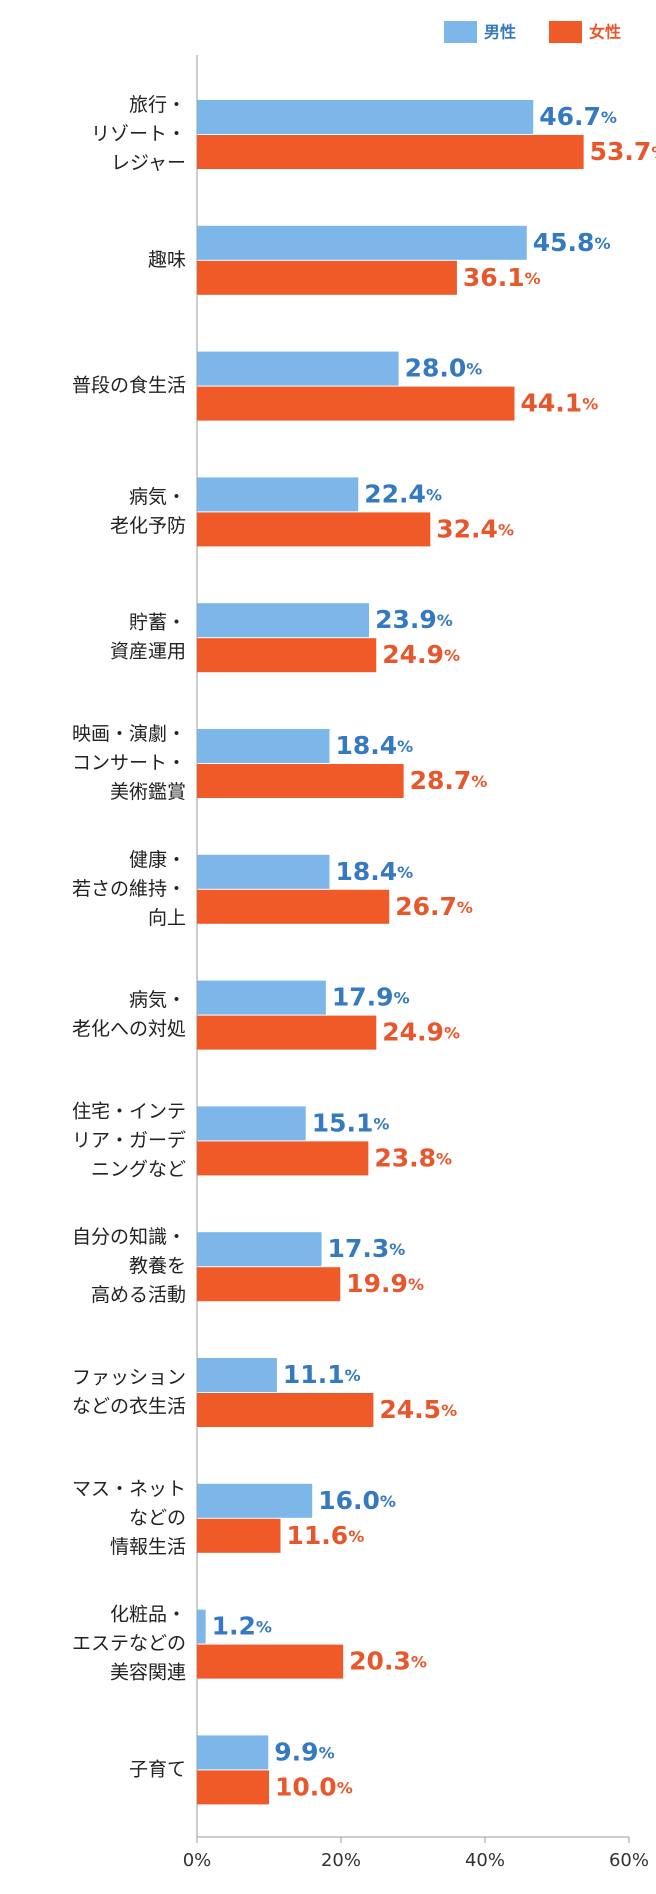 This screenshot has width=656, height=1894. I want to click on value-label: 9.9%, so click(304, 1751).